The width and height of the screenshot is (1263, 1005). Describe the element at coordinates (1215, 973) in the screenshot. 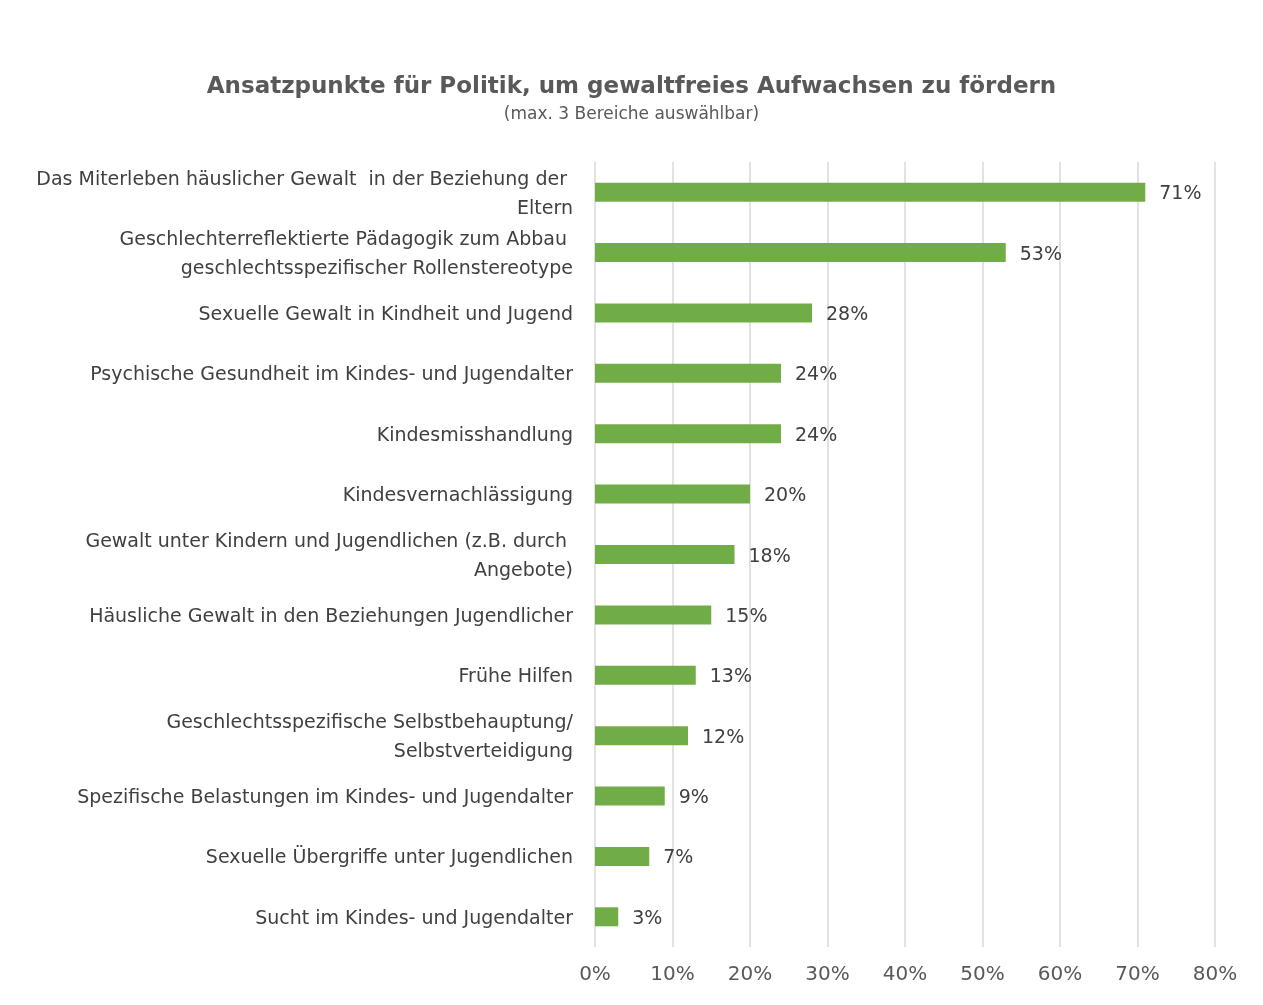

I see `x-tick-label: 80%` at that location.